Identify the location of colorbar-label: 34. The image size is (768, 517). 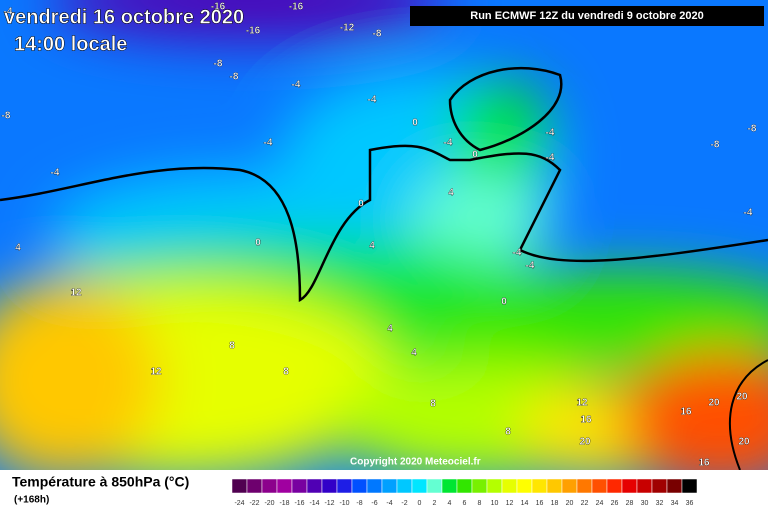
(675, 503).